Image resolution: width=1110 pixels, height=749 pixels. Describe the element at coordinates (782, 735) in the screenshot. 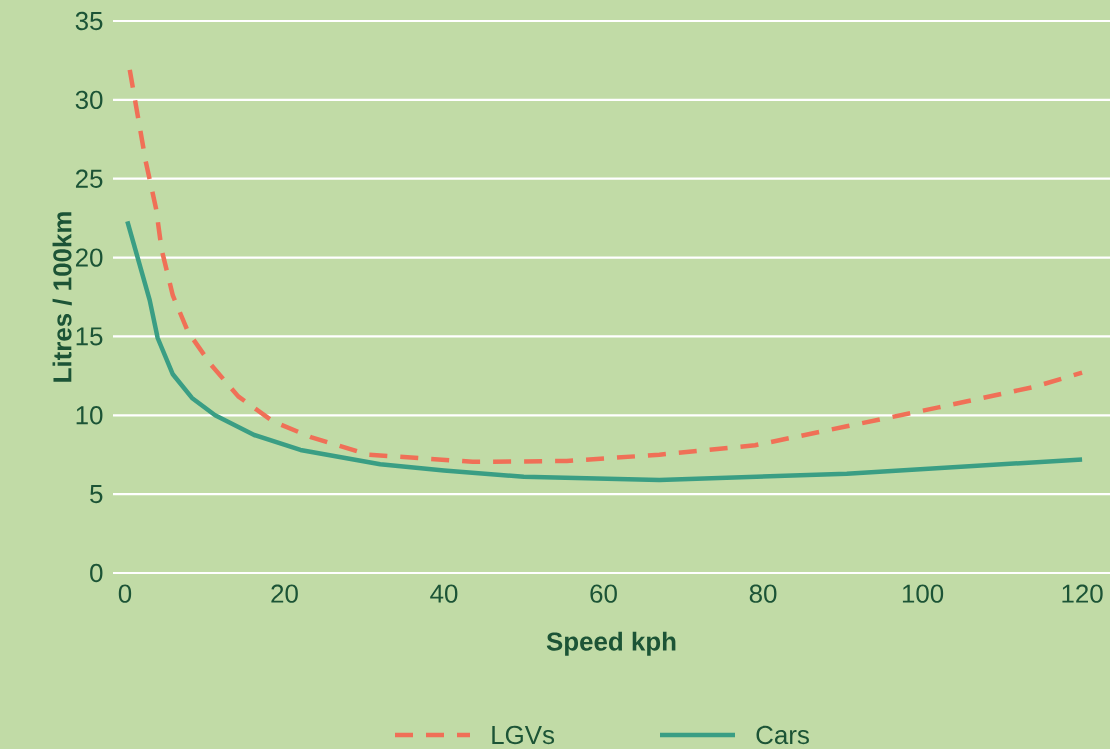

I see `legend-label: Cars` at that location.